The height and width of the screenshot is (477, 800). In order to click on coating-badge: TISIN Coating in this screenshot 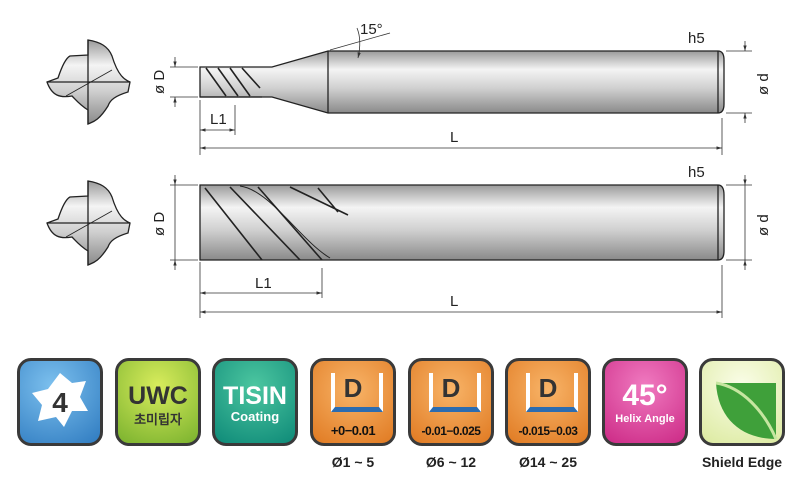, I will do `click(255, 402)`.